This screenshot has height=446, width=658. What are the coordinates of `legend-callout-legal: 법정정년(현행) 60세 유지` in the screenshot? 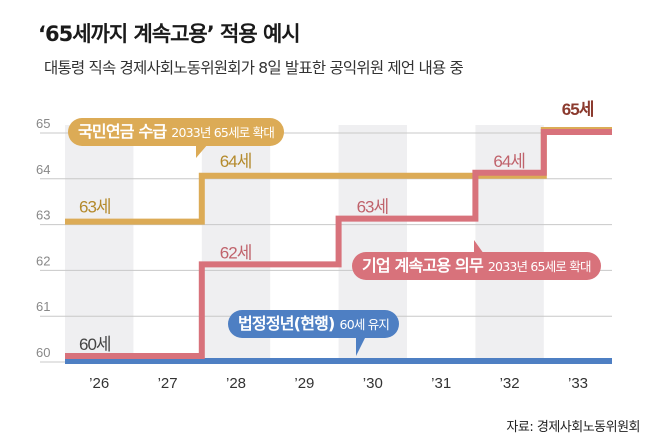 It's located at (314, 333).